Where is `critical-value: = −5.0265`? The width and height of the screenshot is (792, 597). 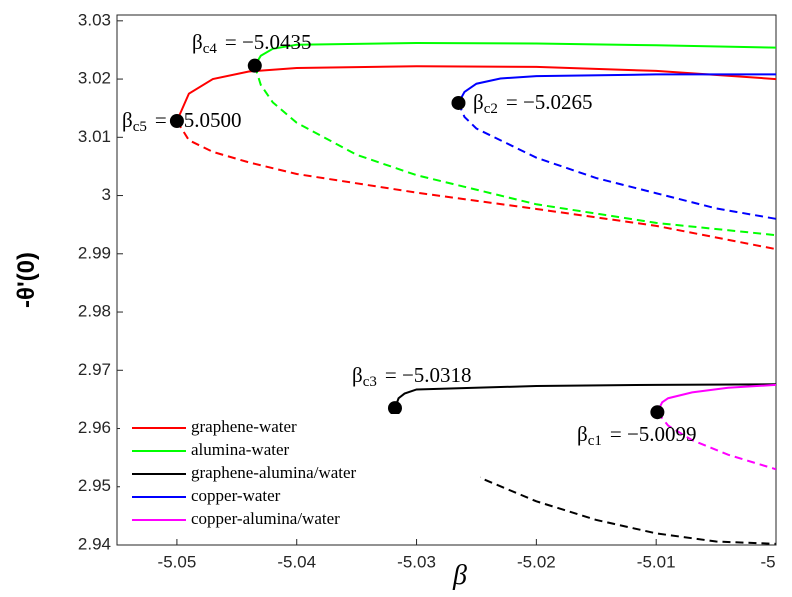
critical-value: = −5.0265 is located at coordinates (549, 102).